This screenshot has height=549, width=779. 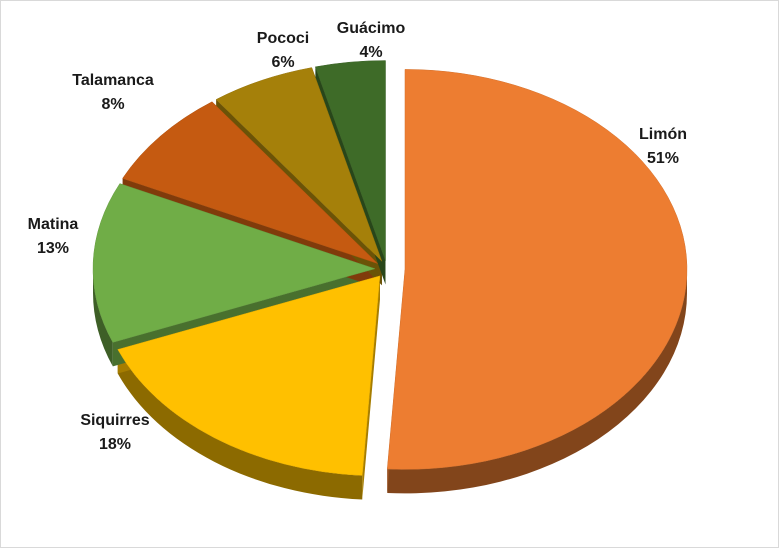 What do you see at coordinates (299, 164) in the screenshot?
I see `pie-slice-pococi` at bounding box center [299, 164].